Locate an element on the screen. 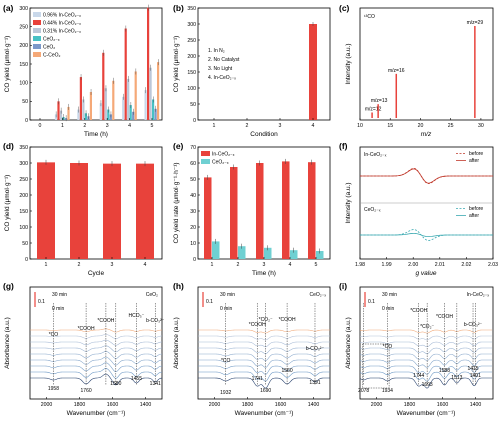 Image resolution: width=499 pixels, height=424 pixels. panel-a-ytick-label-5: 250 is located at coordinates (23, 27).